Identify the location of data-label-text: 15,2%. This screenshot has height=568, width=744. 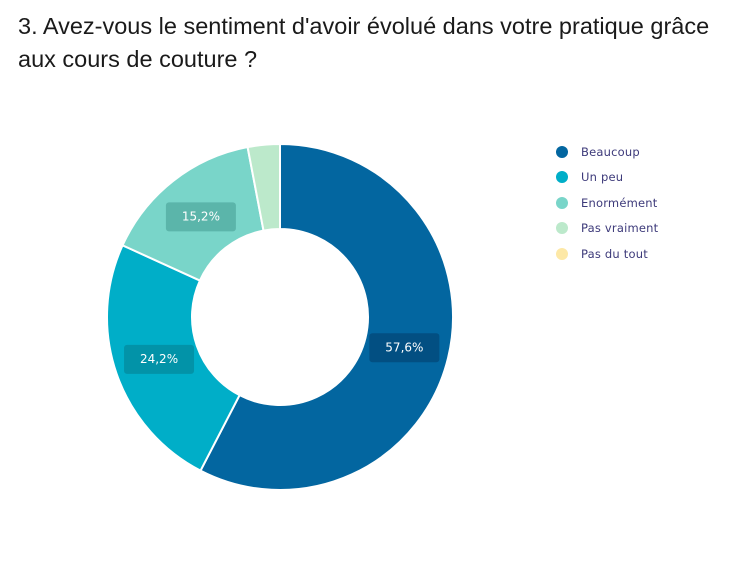
(201, 216).